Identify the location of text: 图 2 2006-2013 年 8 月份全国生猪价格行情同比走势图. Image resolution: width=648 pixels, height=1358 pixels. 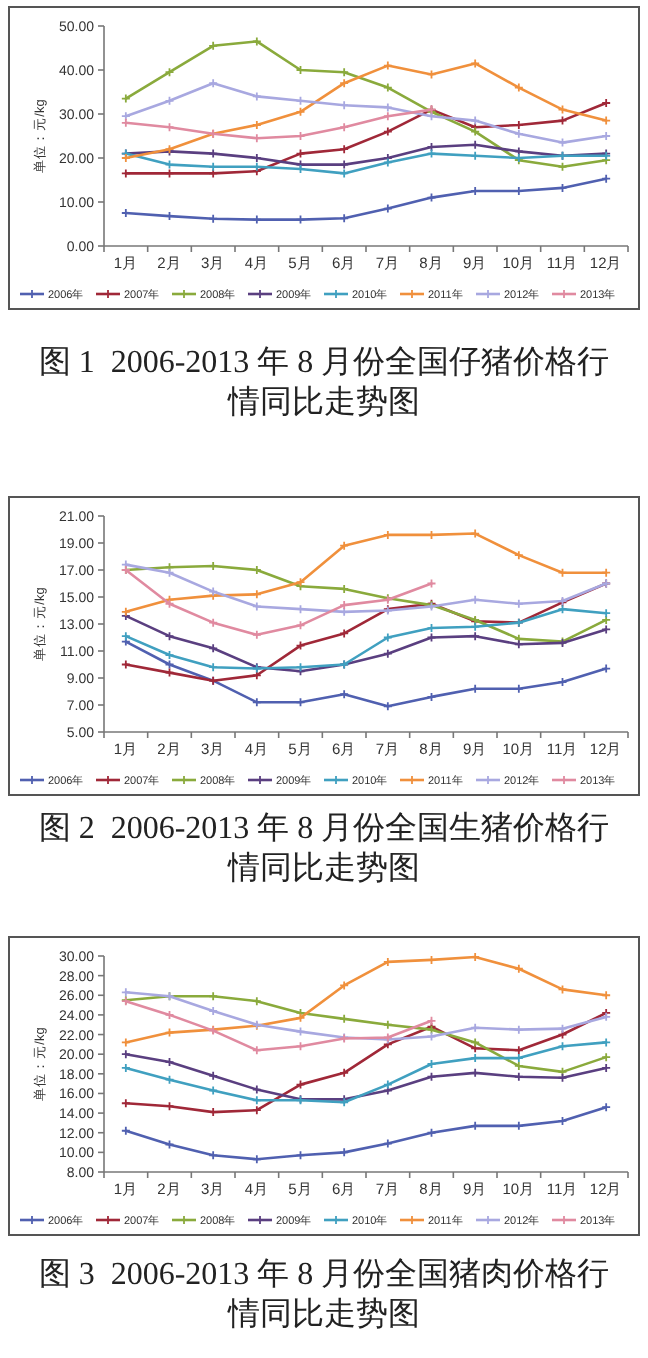
(324, 850).